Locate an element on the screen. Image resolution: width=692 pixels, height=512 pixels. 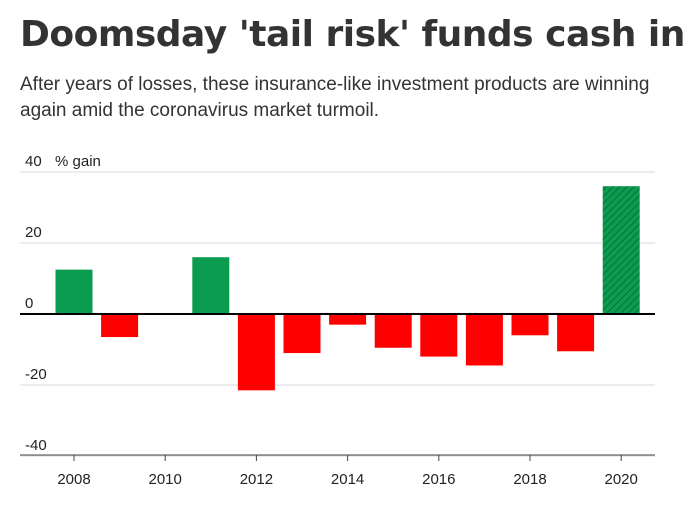
x-tick-label: 2016 is located at coordinates (438, 479).